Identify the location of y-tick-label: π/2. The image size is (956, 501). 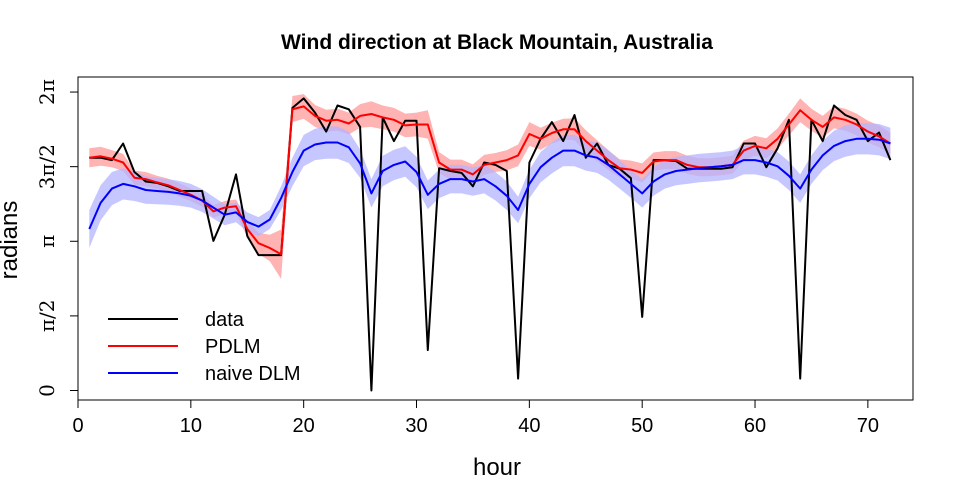
(47, 316).